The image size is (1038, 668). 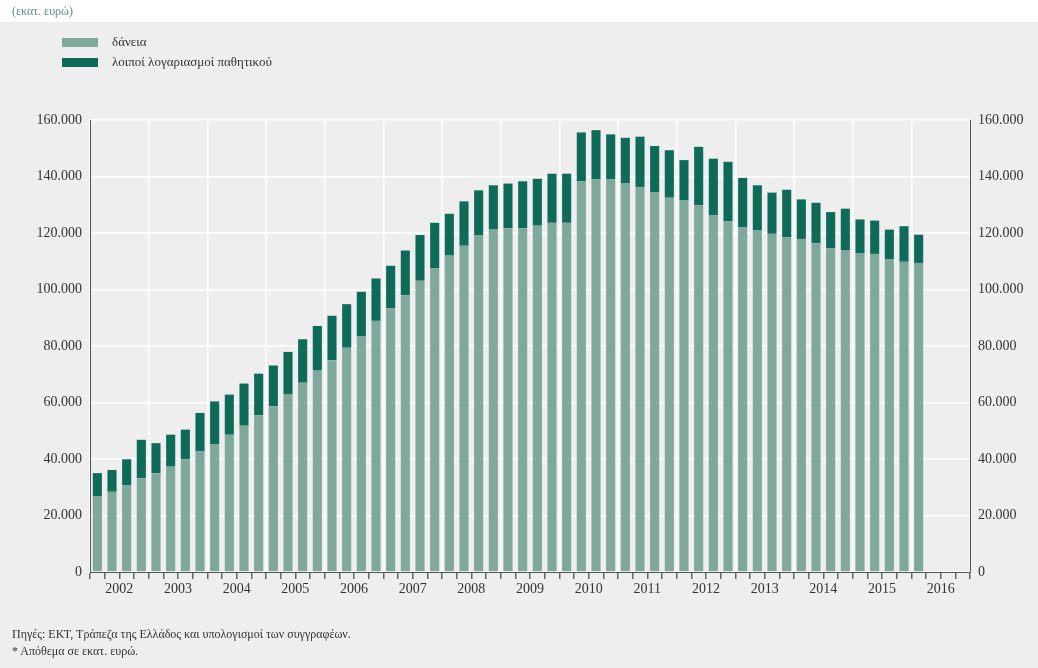 What do you see at coordinates (1001, 119) in the screenshot?
I see `y2-tick-label: 160.000` at bounding box center [1001, 119].